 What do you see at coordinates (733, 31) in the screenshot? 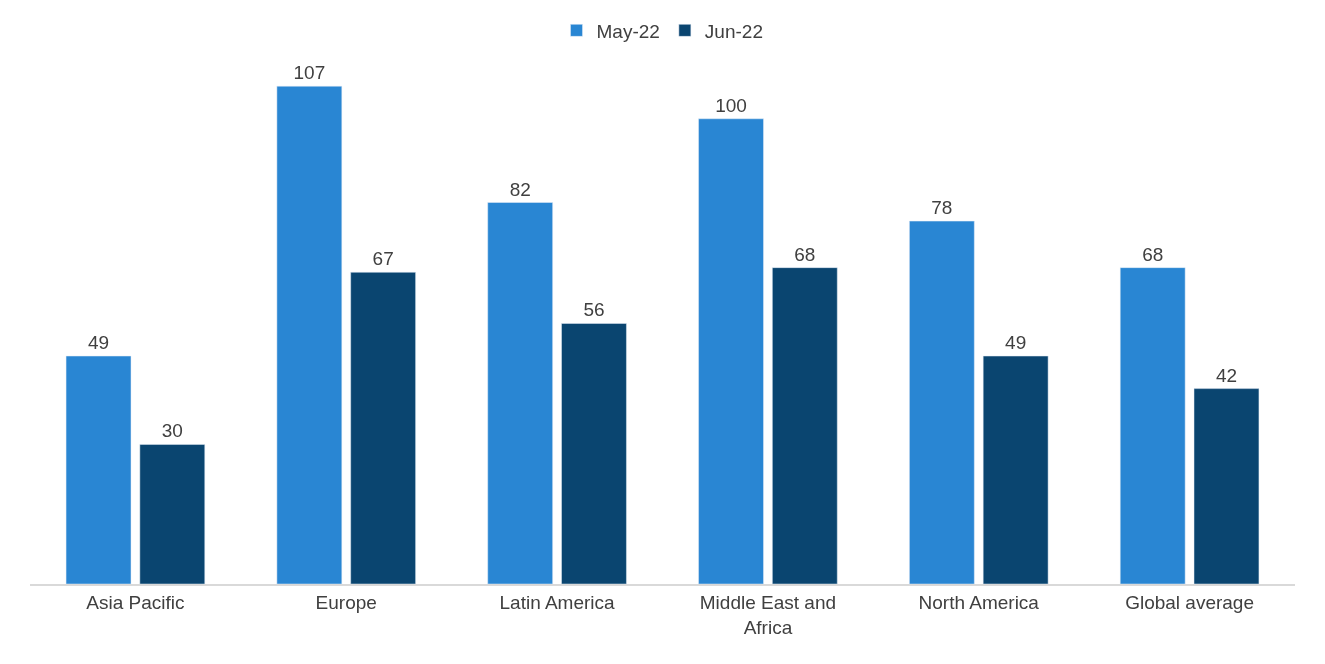
I see `legend-label: Jun-22` at bounding box center [733, 31].